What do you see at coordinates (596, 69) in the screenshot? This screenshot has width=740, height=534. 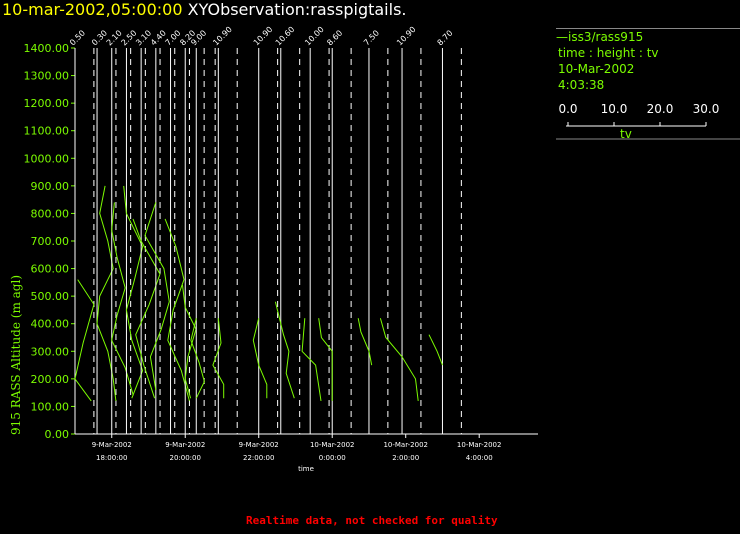 I see `legend-date: 10-Mar-2002` at bounding box center [596, 69].